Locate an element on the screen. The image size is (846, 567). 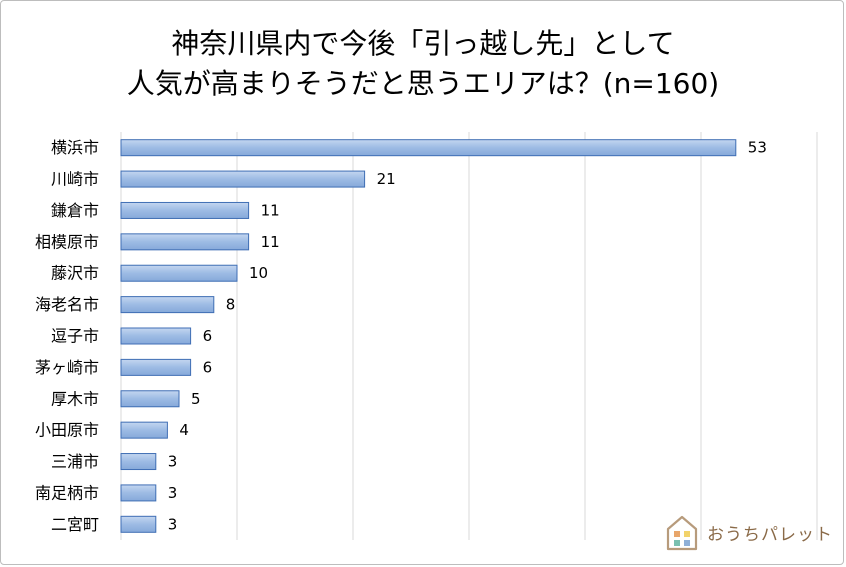
chart-title-line-1: 神奈川県内で今後「引っ越し先」として is located at coordinates (423, 43).